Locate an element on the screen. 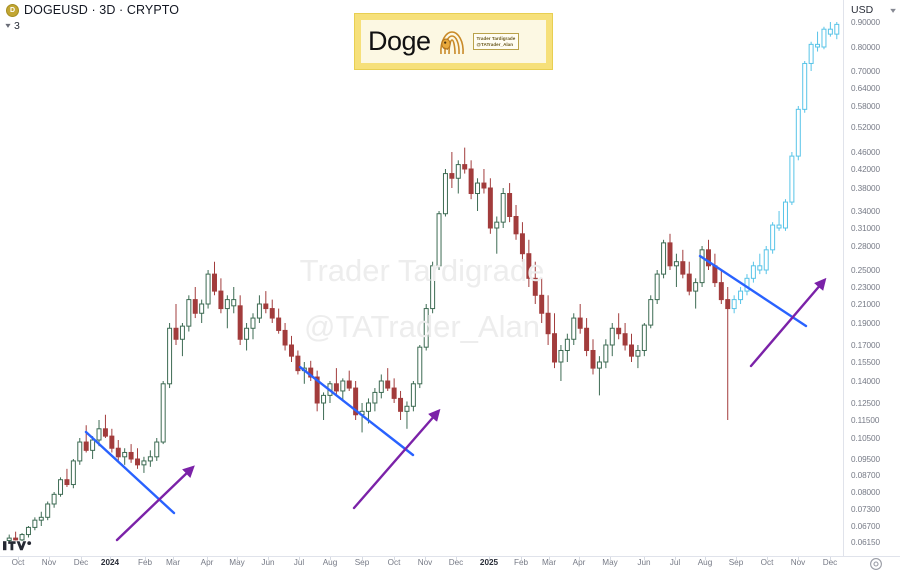 The width and height of the screenshot is (900, 571). price-axis-label: 0.42000 is located at coordinates (865, 169).